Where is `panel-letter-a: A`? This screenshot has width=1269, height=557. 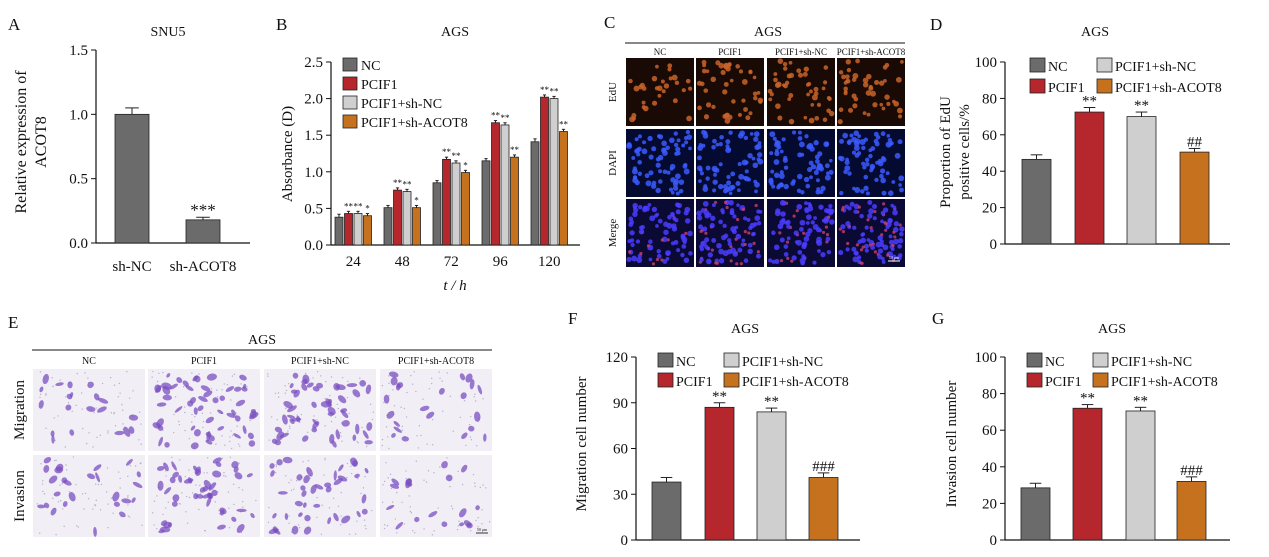
panel-letter-a: A is located at coordinates (14, 24).